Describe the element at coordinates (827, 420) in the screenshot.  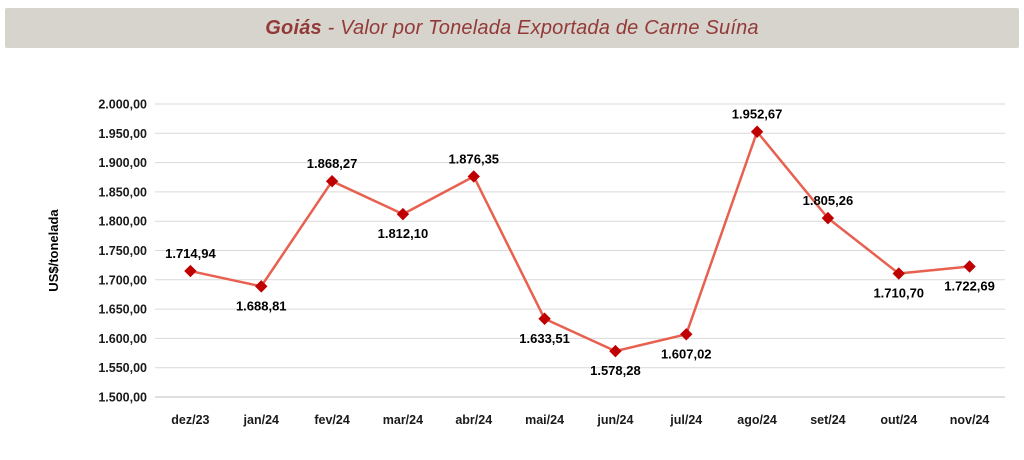
I see `x-tick-label: set/24` at that location.